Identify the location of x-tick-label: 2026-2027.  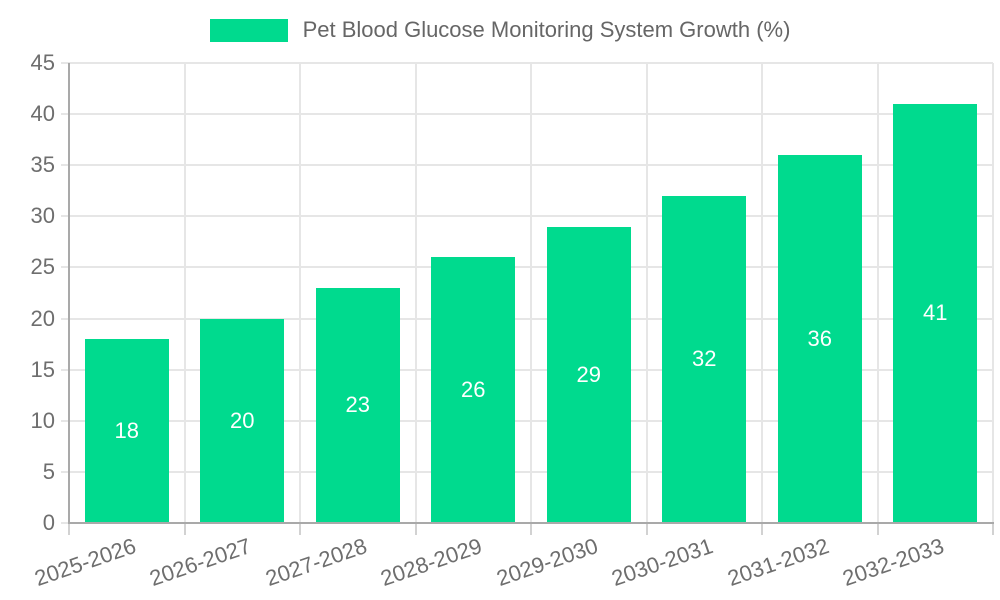
(200, 562).